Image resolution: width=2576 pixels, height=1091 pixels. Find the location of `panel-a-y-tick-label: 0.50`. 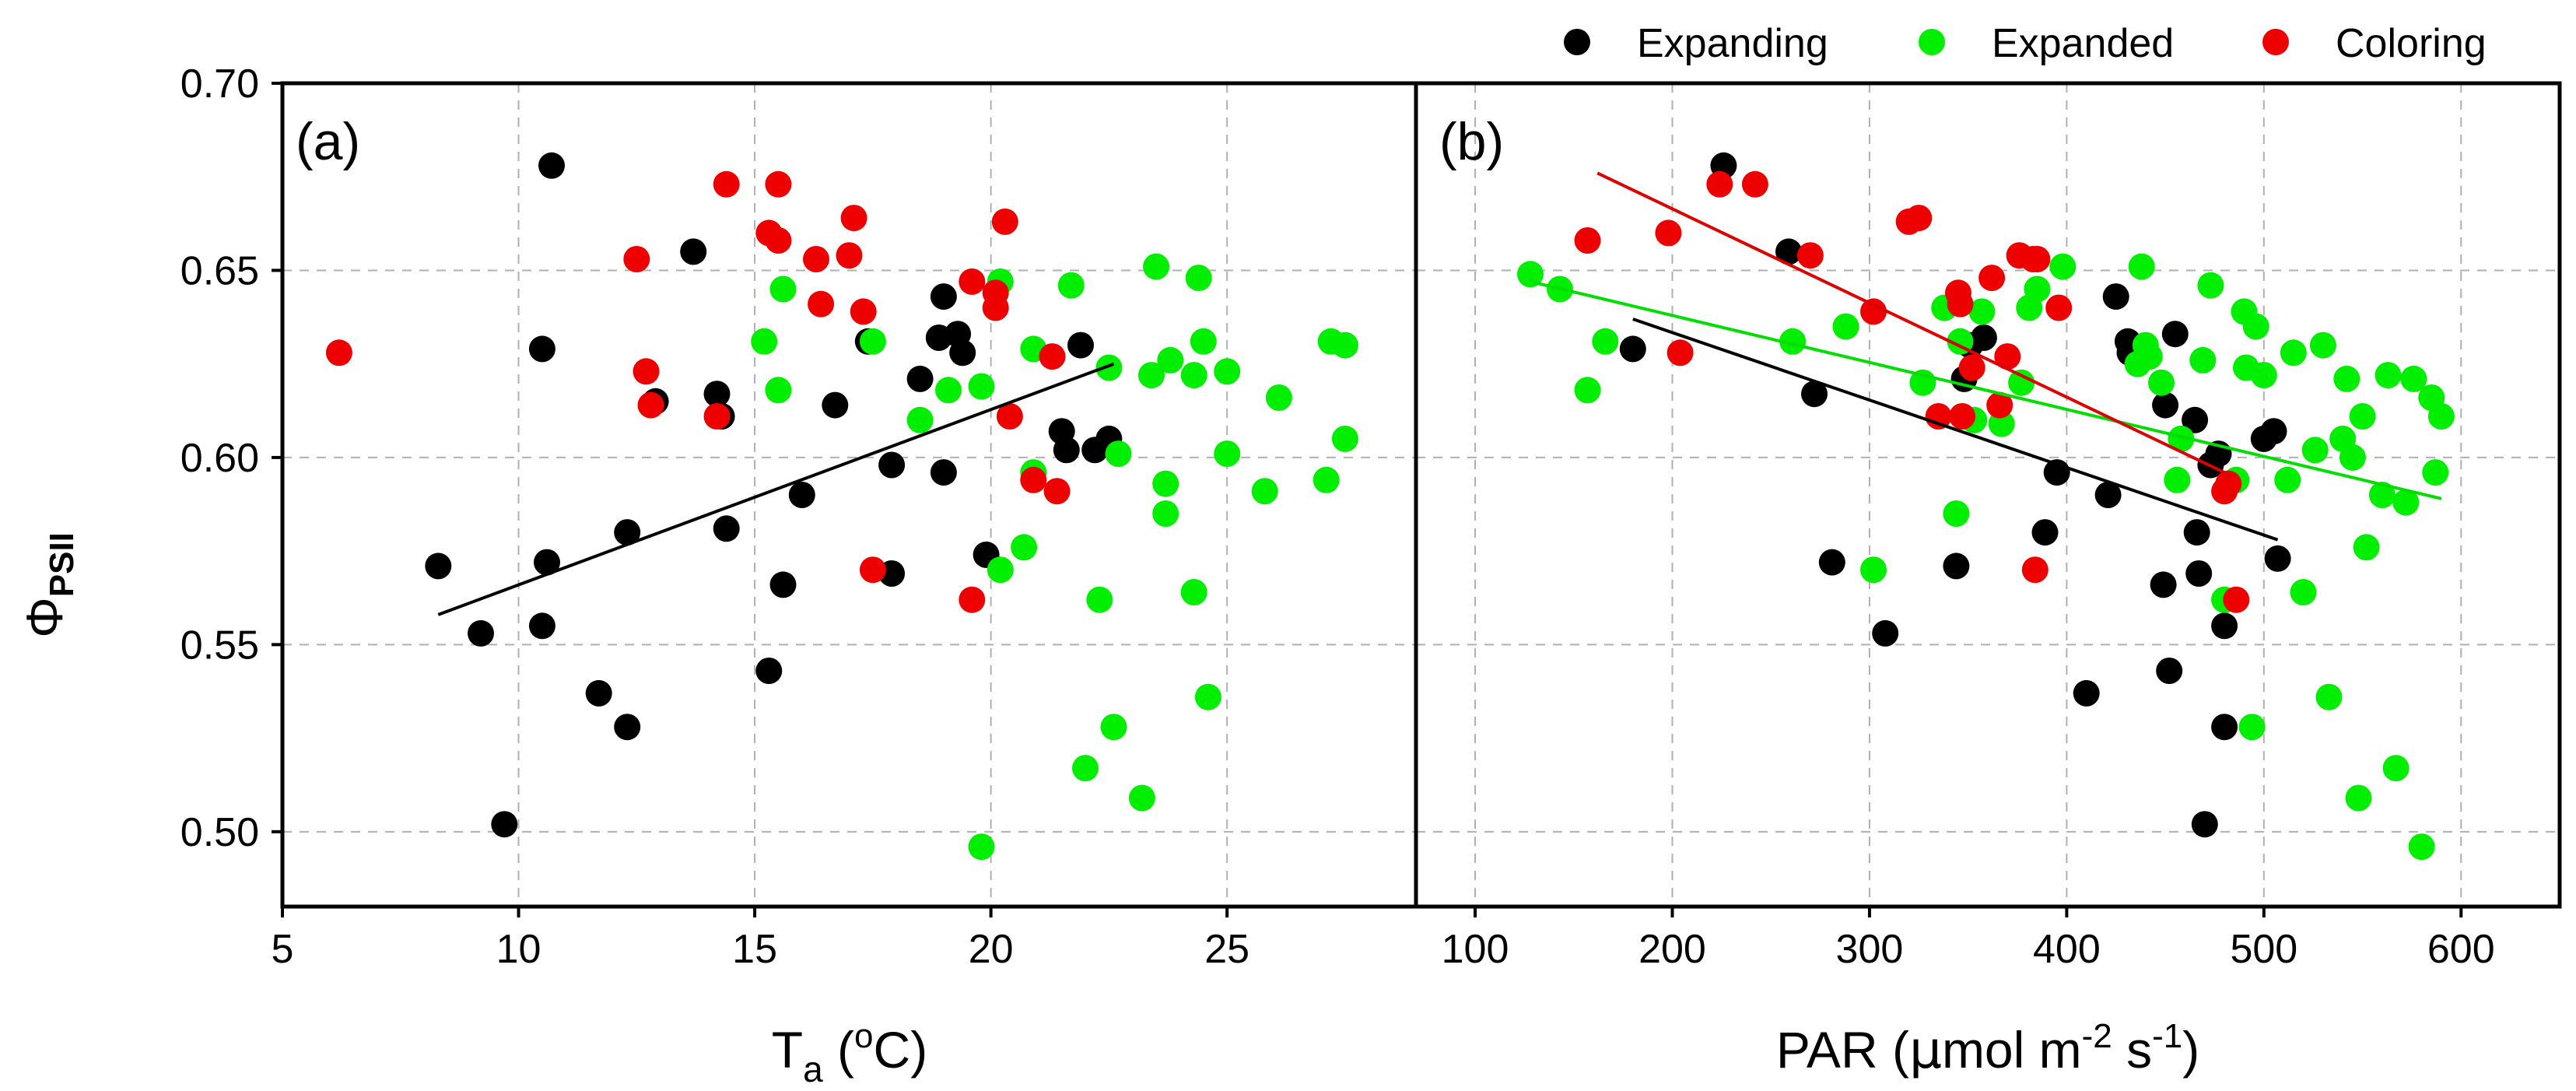

panel-a-y-tick-label: 0.50 is located at coordinates (219, 832).